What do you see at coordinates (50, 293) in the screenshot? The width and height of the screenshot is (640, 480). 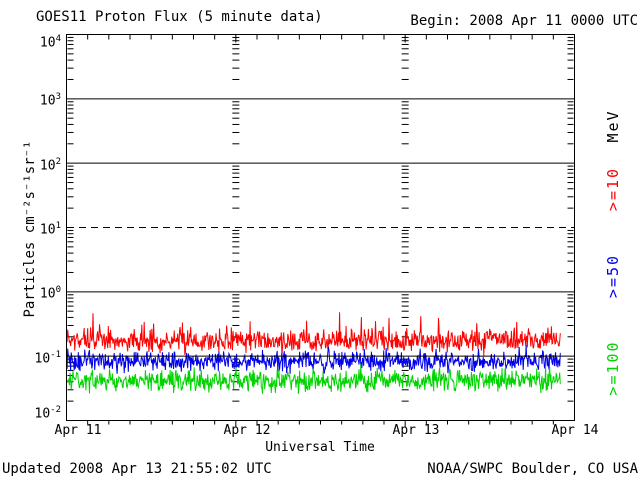 I see `y-tick-label: 10⁰` at bounding box center [50, 293].